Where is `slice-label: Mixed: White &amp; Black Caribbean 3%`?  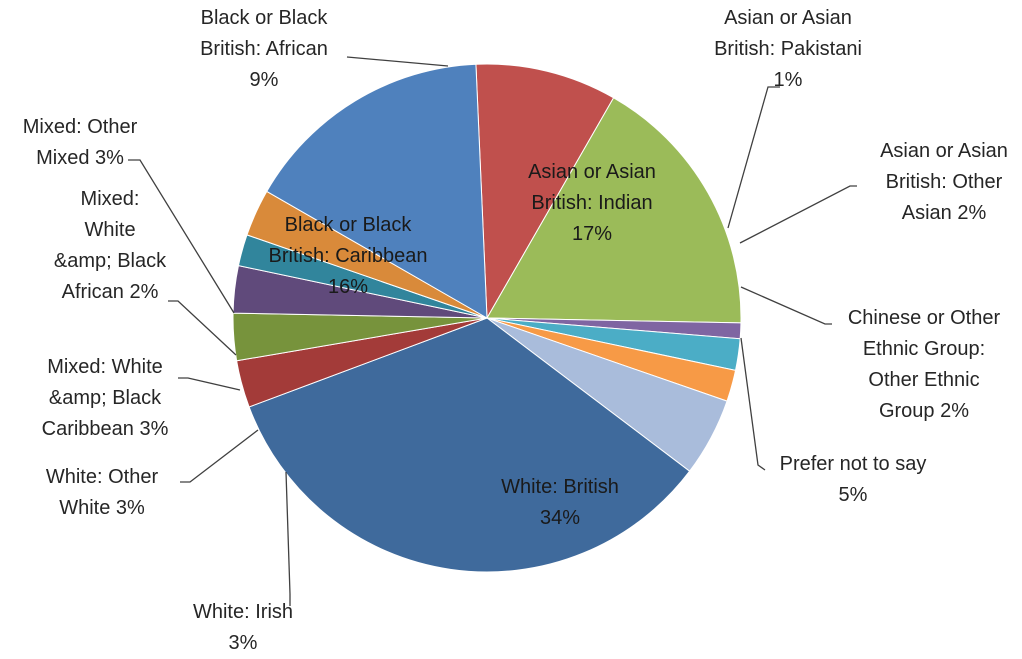
slice-label: Mixed: White &amp; Black Caribbean 3% is located at coordinates (105, 398).